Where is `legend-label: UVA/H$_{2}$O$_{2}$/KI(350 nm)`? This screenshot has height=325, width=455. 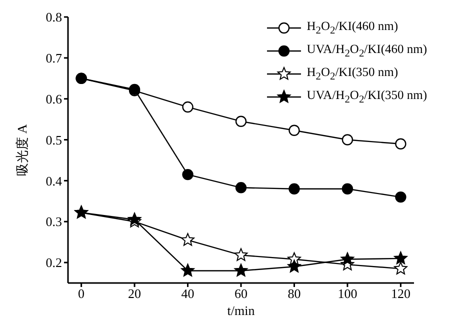 legend-label: UVA/H$_{2}$O$_{2}$/KI(350 nm) is located at coordinates (366, 97).